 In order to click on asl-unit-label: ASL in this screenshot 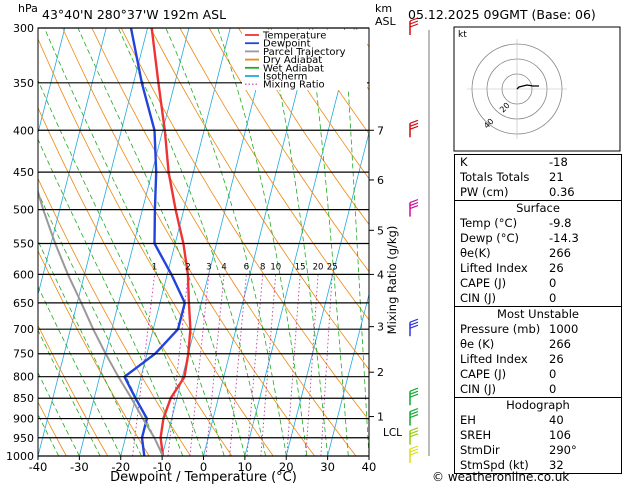, I will do `click(386, 21)`.